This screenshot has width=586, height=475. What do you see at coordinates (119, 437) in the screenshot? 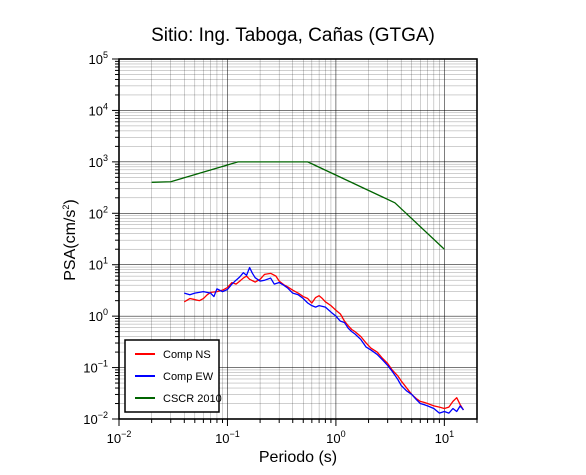
I see `x-tick-label: 10⁻²` at bounding box center [119, 437].